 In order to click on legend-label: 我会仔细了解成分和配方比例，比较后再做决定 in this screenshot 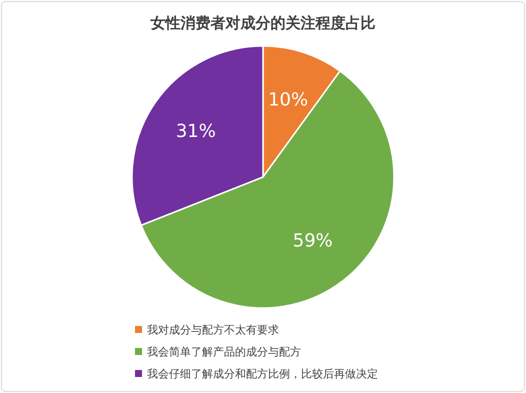, I will do `click(262, 374)`.